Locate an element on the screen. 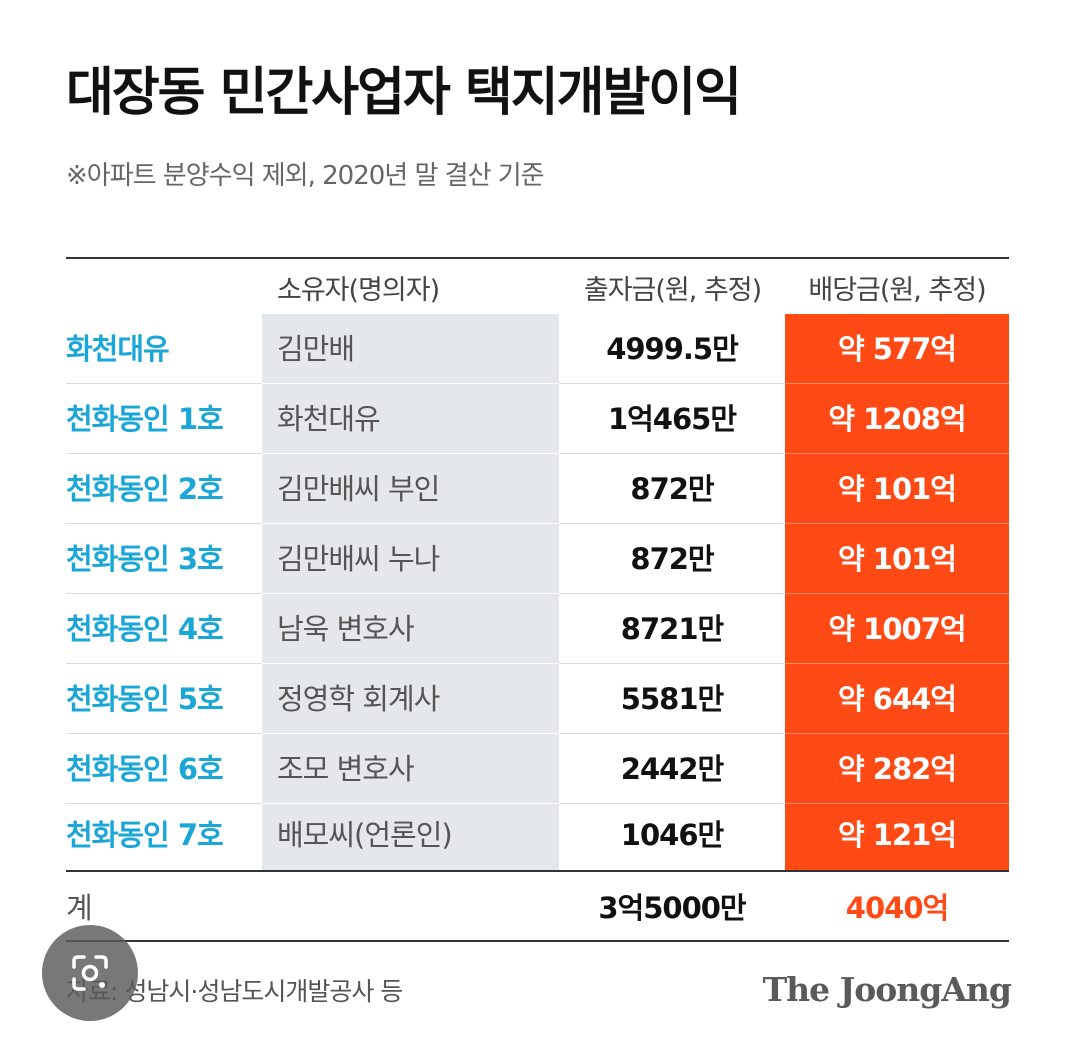  company-name: 천화동인 6호 is located at coordinates (145, 769).